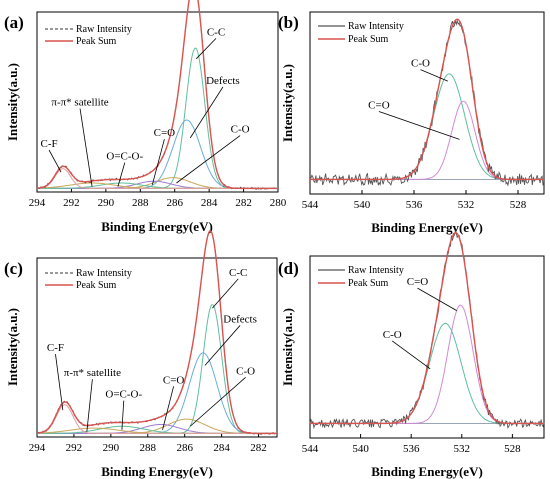 The height and width of the screenshot is (479, 550). I want to click on panel-c-legend: Raw Intensity Peak Sum, so click(88, 279).